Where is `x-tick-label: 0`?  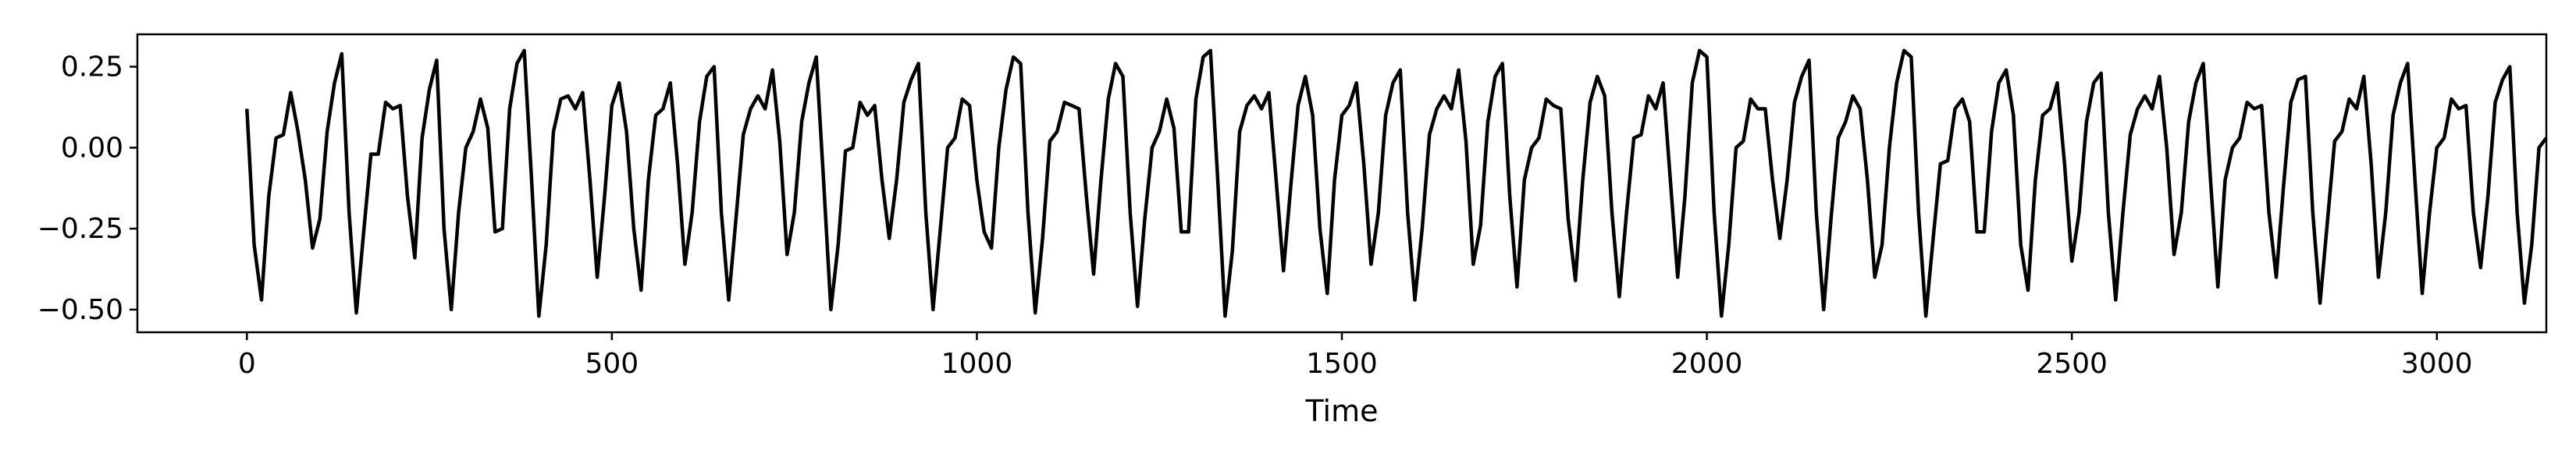 x-tick-label: 0 is located at coordinates (247, 364).